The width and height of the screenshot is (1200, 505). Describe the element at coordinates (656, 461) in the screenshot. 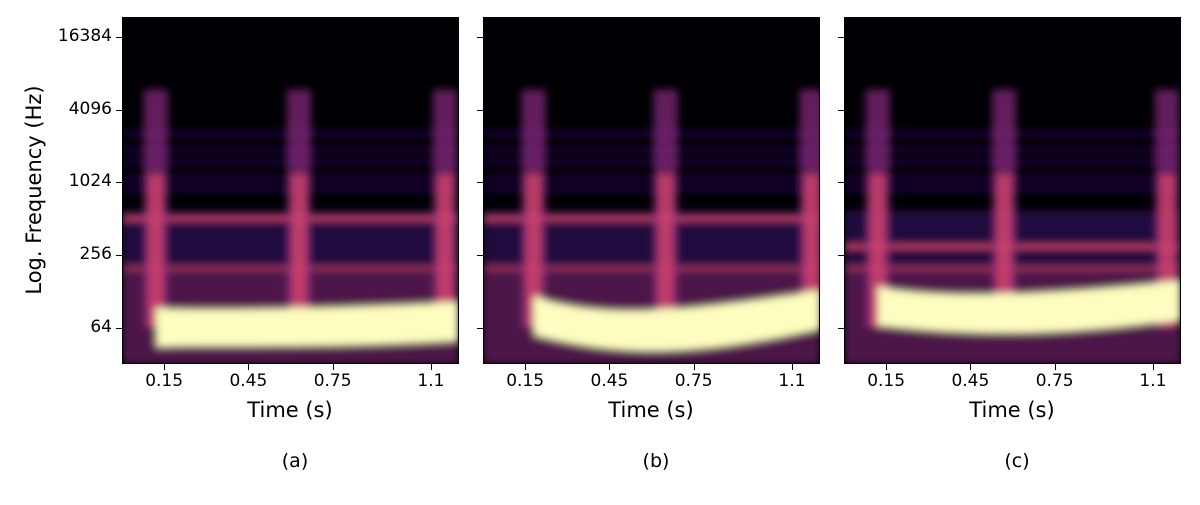

I see `panel-caption-b: (b)` at that location.